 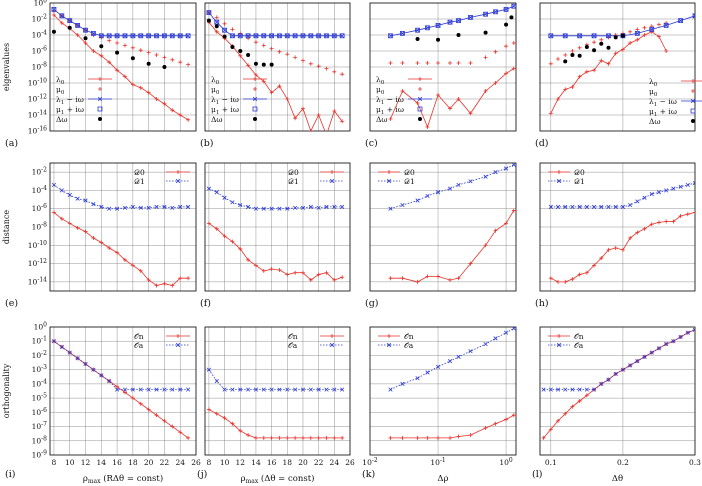 I want to click on legend-label: μ0, so click(x=653, y=92).